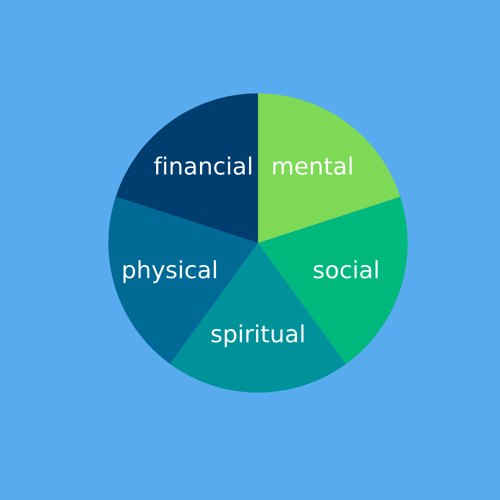  I want to click on slice-label: mental, so click(312, 165).